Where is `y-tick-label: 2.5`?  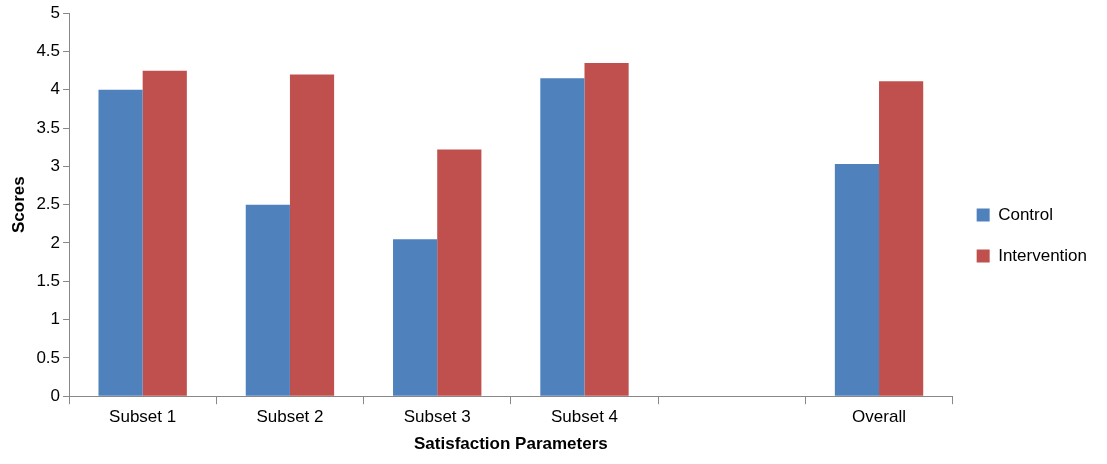 y-tick-label: 2.5 is located at coordinates (48, 204).